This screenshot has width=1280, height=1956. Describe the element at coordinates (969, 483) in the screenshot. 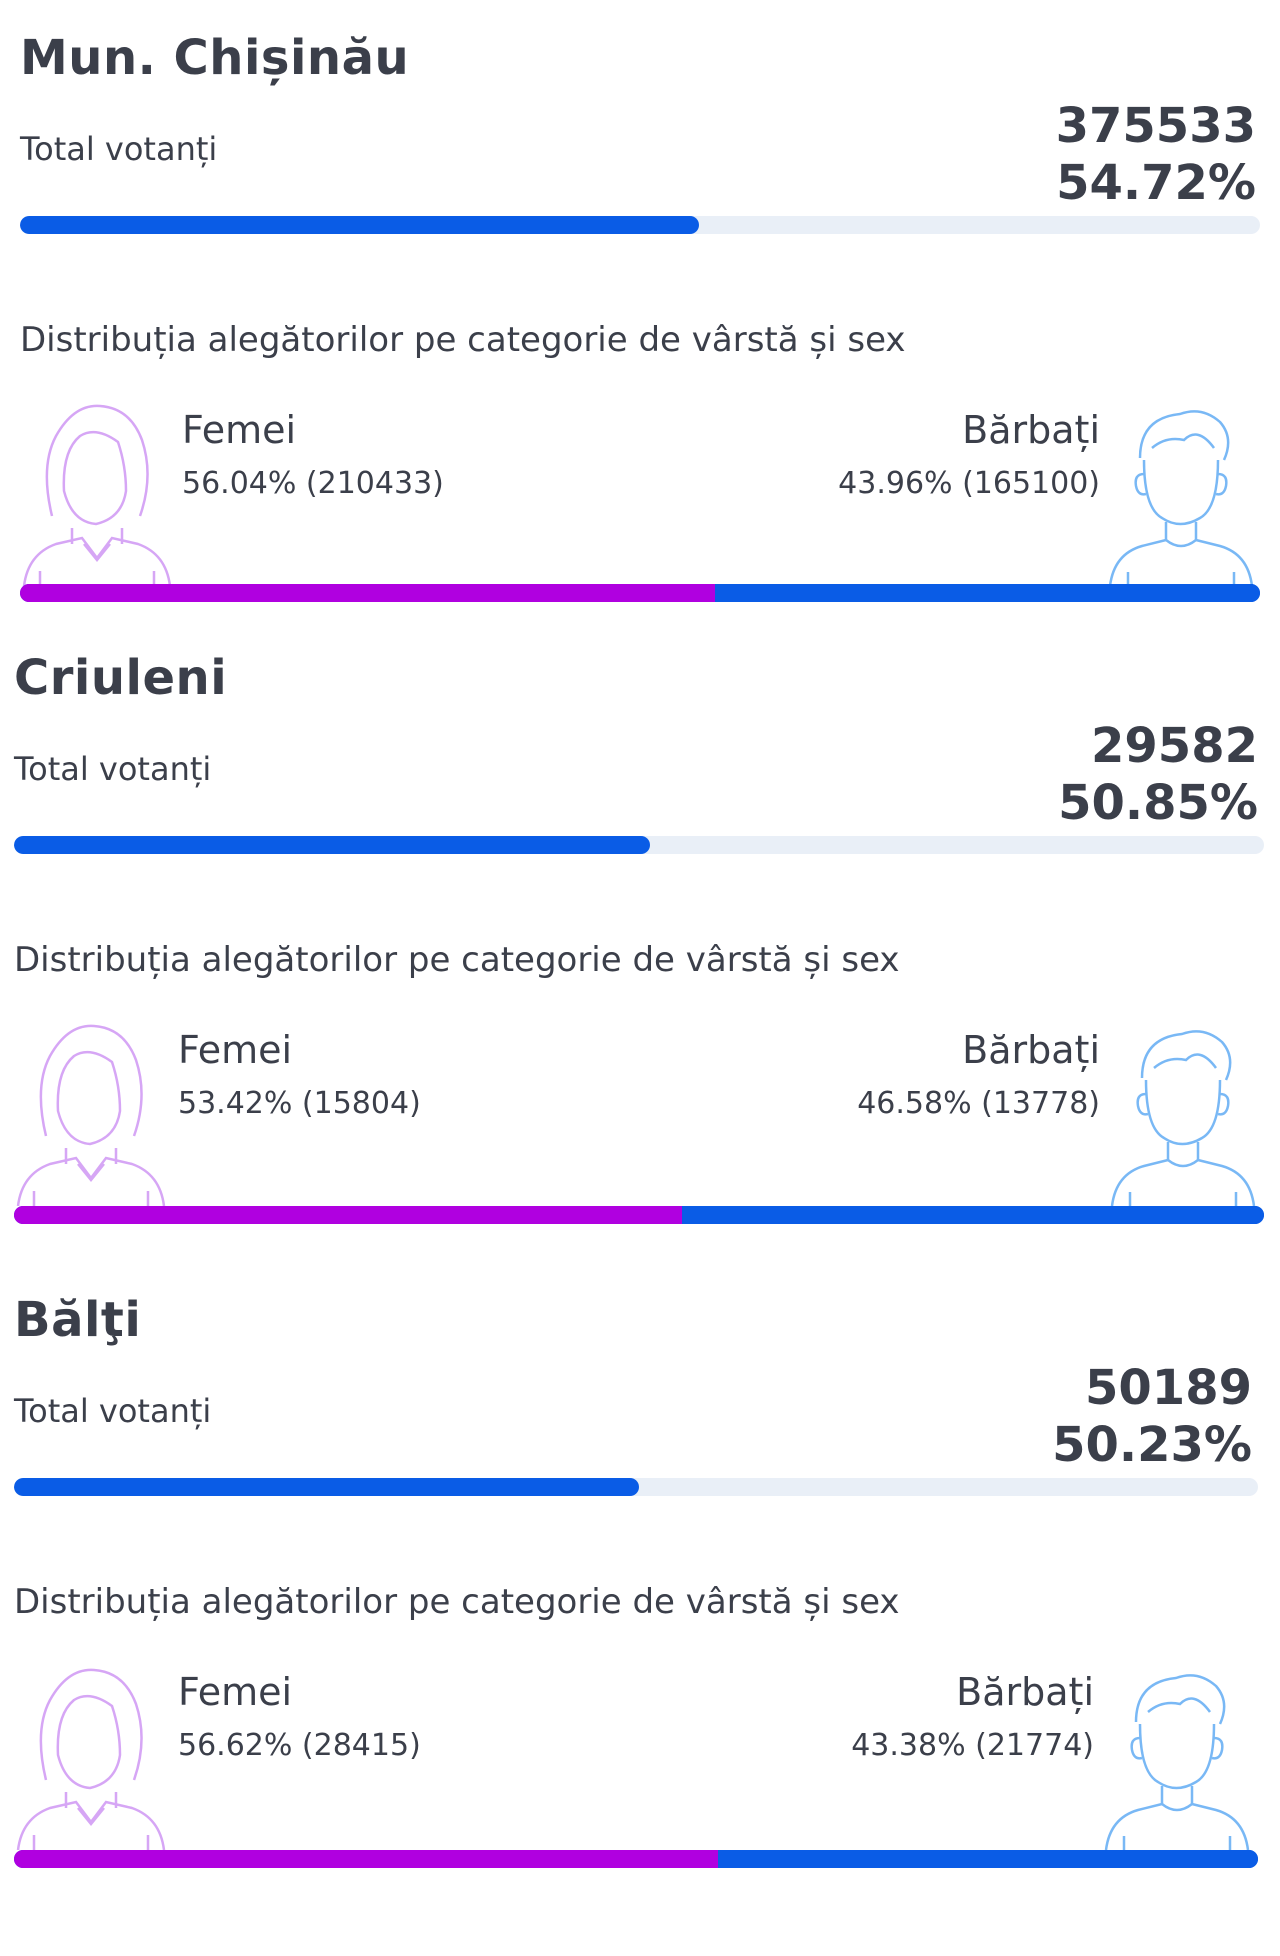

I see `male-stat: 43.96% (165100)` at that location.